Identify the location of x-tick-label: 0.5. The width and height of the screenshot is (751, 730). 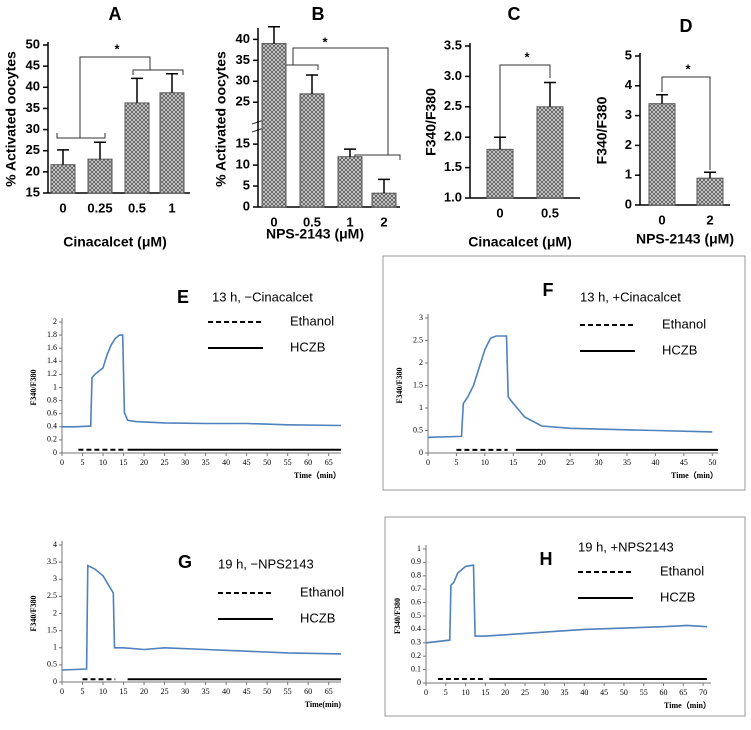
(137, 207).